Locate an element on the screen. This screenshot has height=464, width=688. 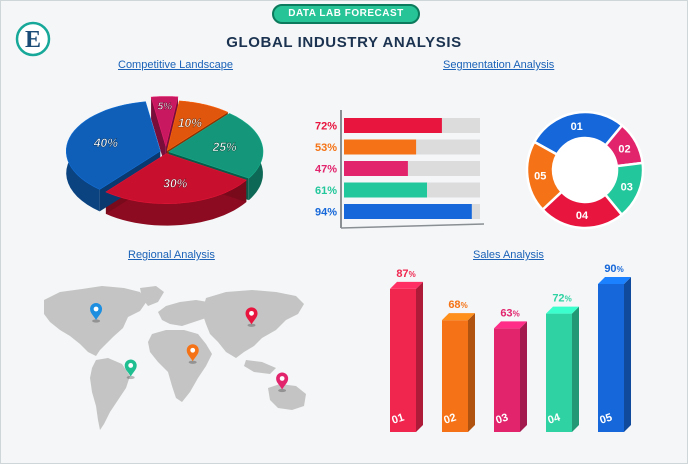
asia-shape is located at coordinates (253, 324).